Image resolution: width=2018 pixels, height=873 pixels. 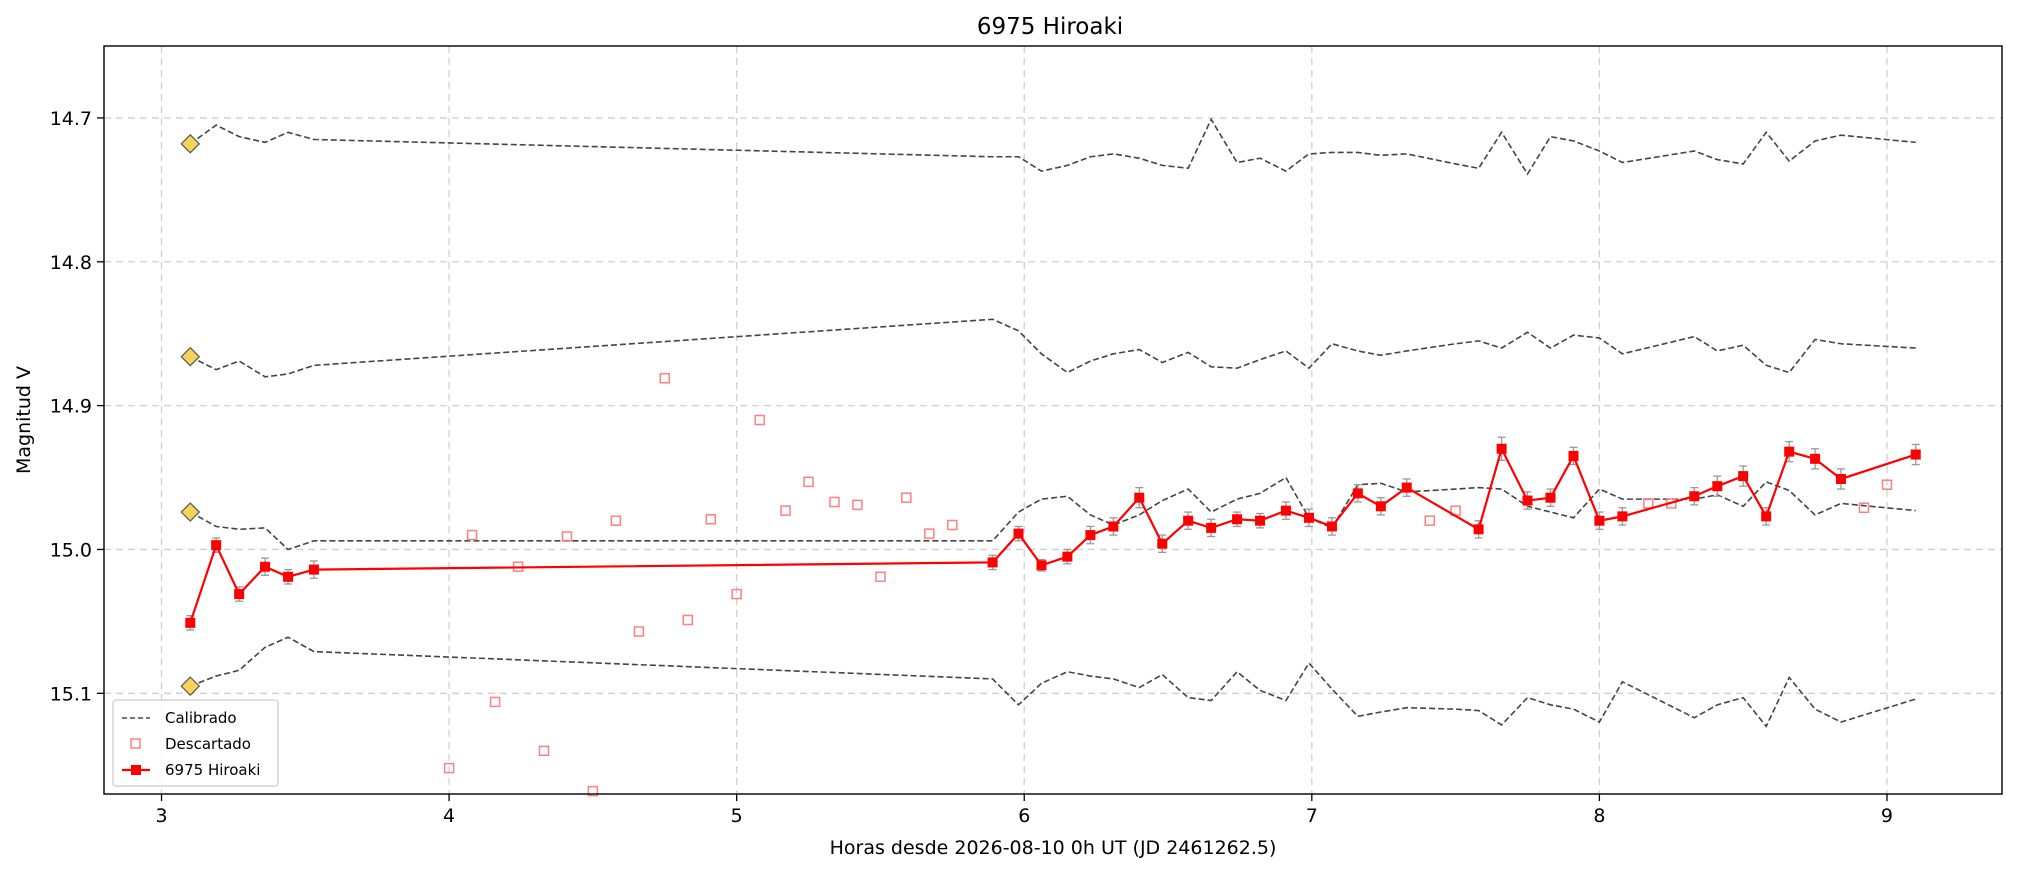 What do you see at coordinates (737, 816) in the screenshot?
I see `x-tick-label: 5` at bounding box center [737, 816].